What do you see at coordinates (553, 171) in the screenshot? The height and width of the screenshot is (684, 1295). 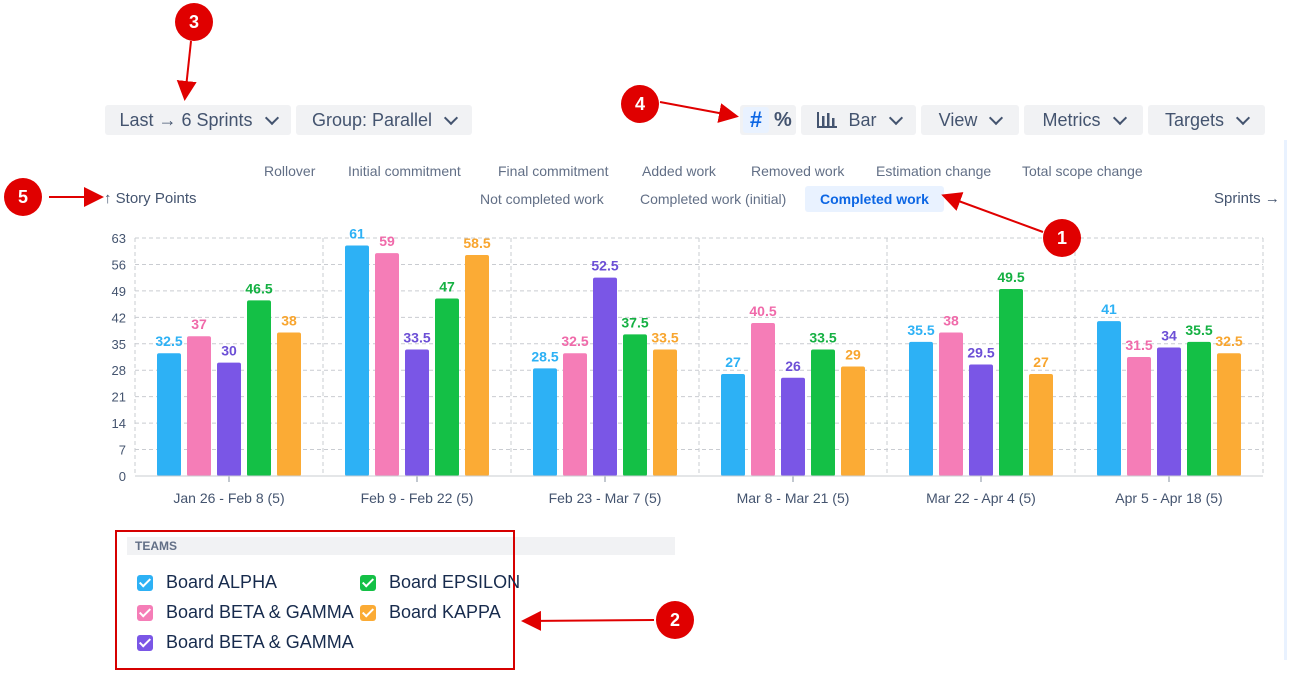 I see `metric-final-commitment: Final commitment` at bounding box center [553, 171].